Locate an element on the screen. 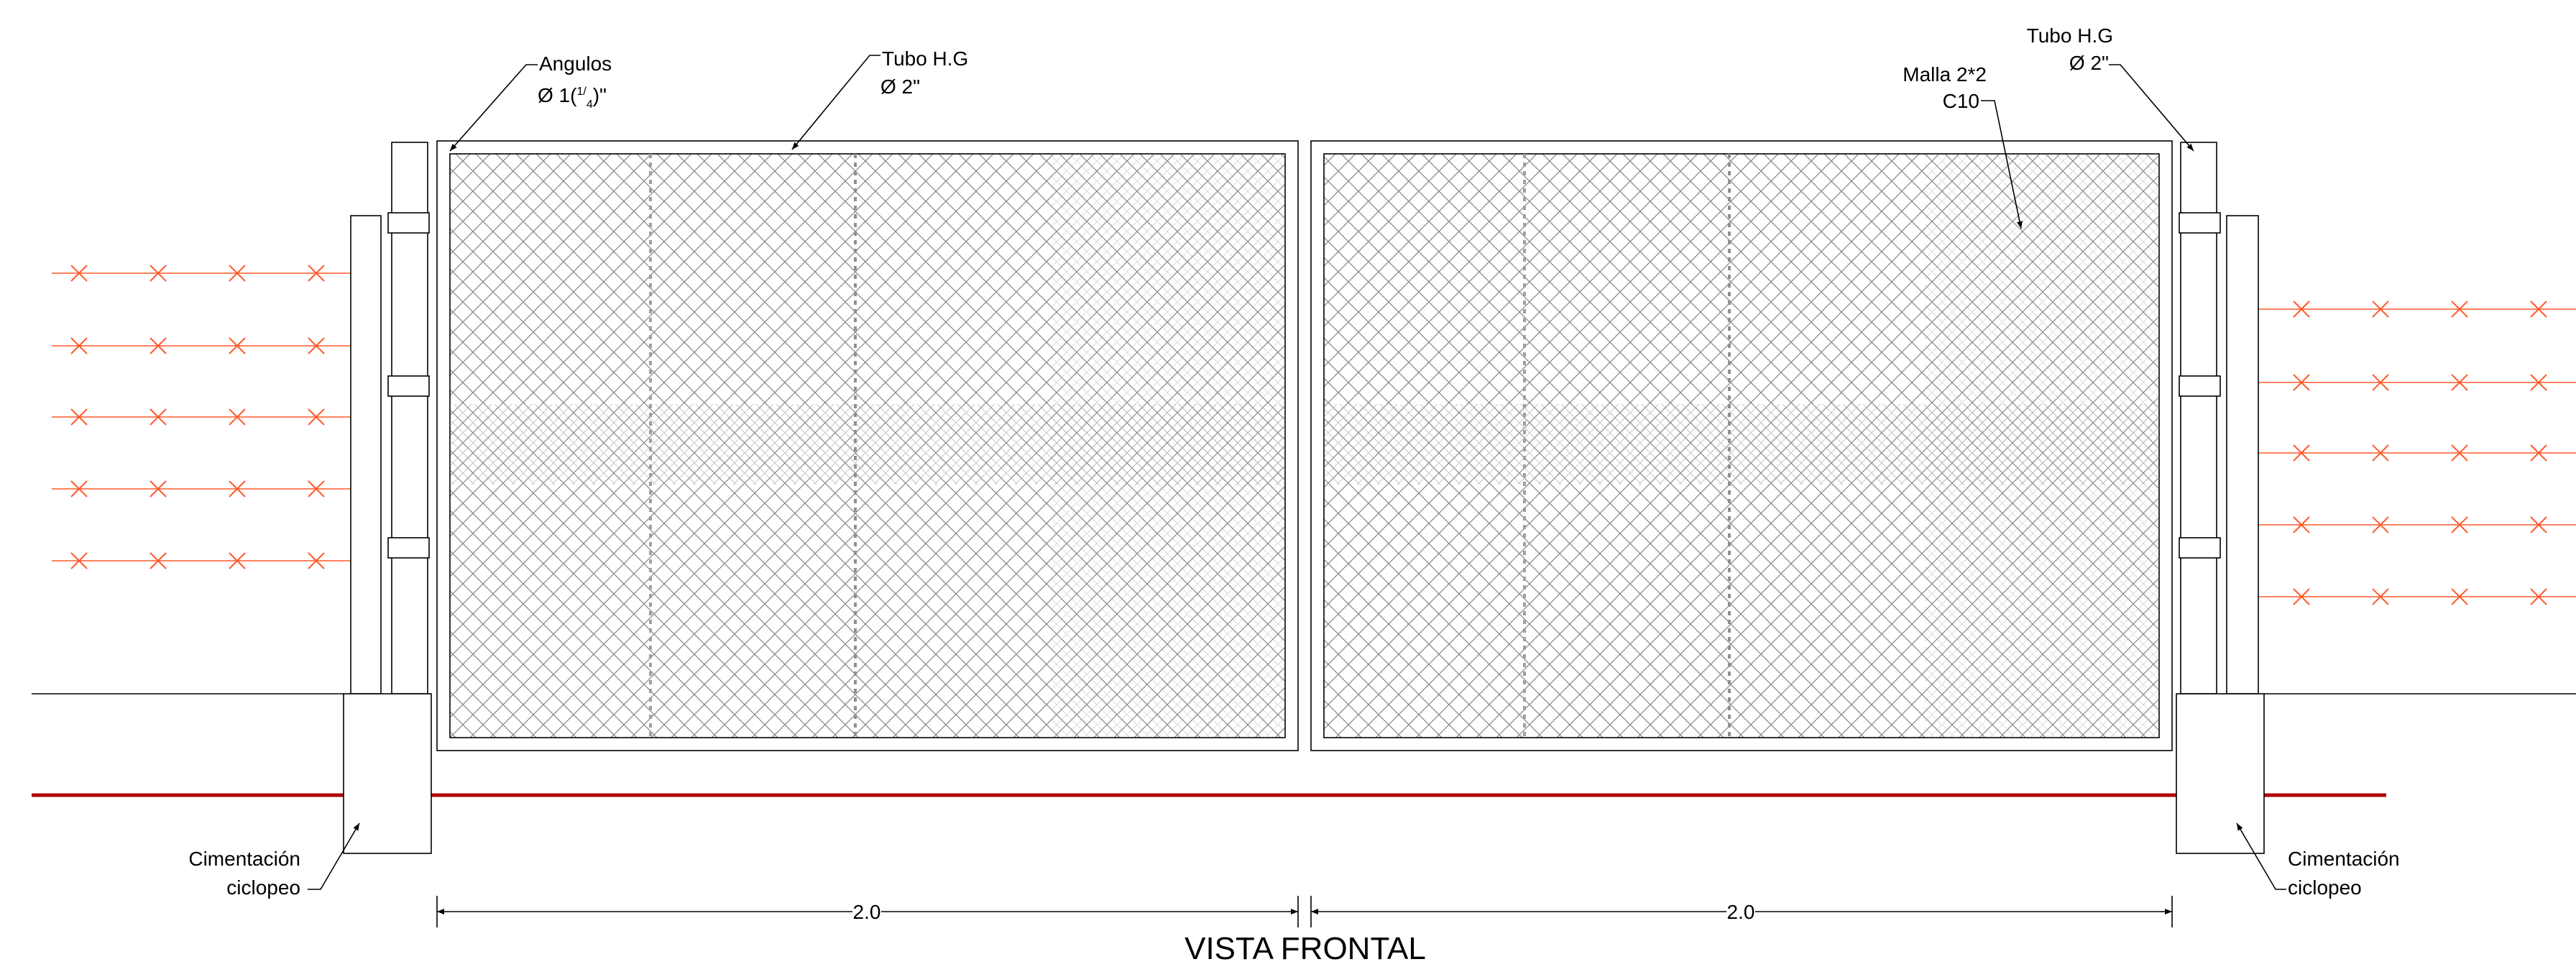  label-malla-line2: C10 is located at coordinates (1961, 101).